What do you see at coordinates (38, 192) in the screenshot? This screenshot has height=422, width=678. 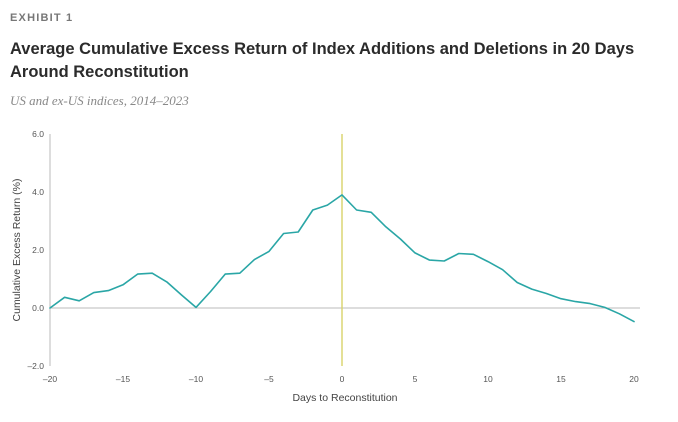 I see `y-tick-label: 4.0` at bounding box center [38, 192].